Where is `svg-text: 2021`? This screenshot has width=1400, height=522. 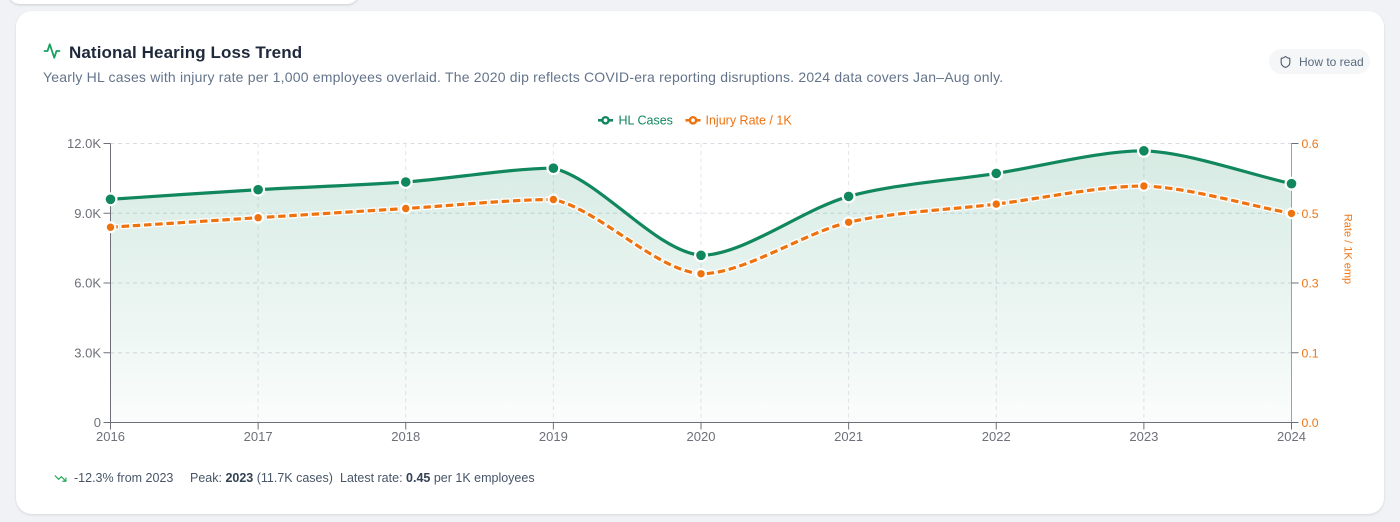 svg-text: 2021 is located at coordinates (848, 436).